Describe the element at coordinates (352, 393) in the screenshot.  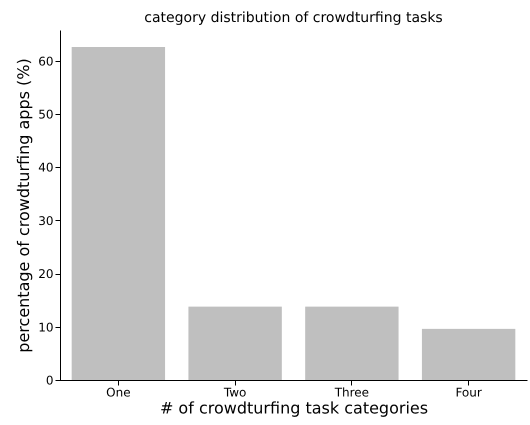
I see `x-tick-label: Three` at that location.